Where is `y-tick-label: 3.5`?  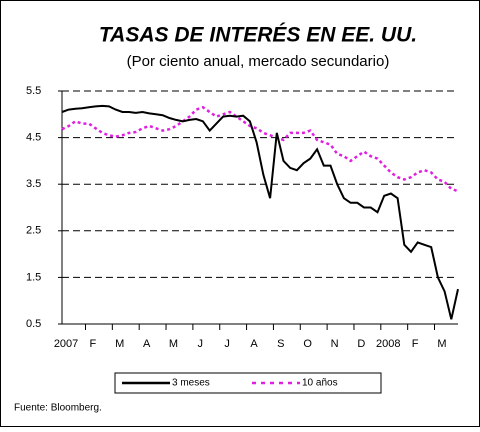
y-tick-label: 3.5 is located at coordinates (33, 184).